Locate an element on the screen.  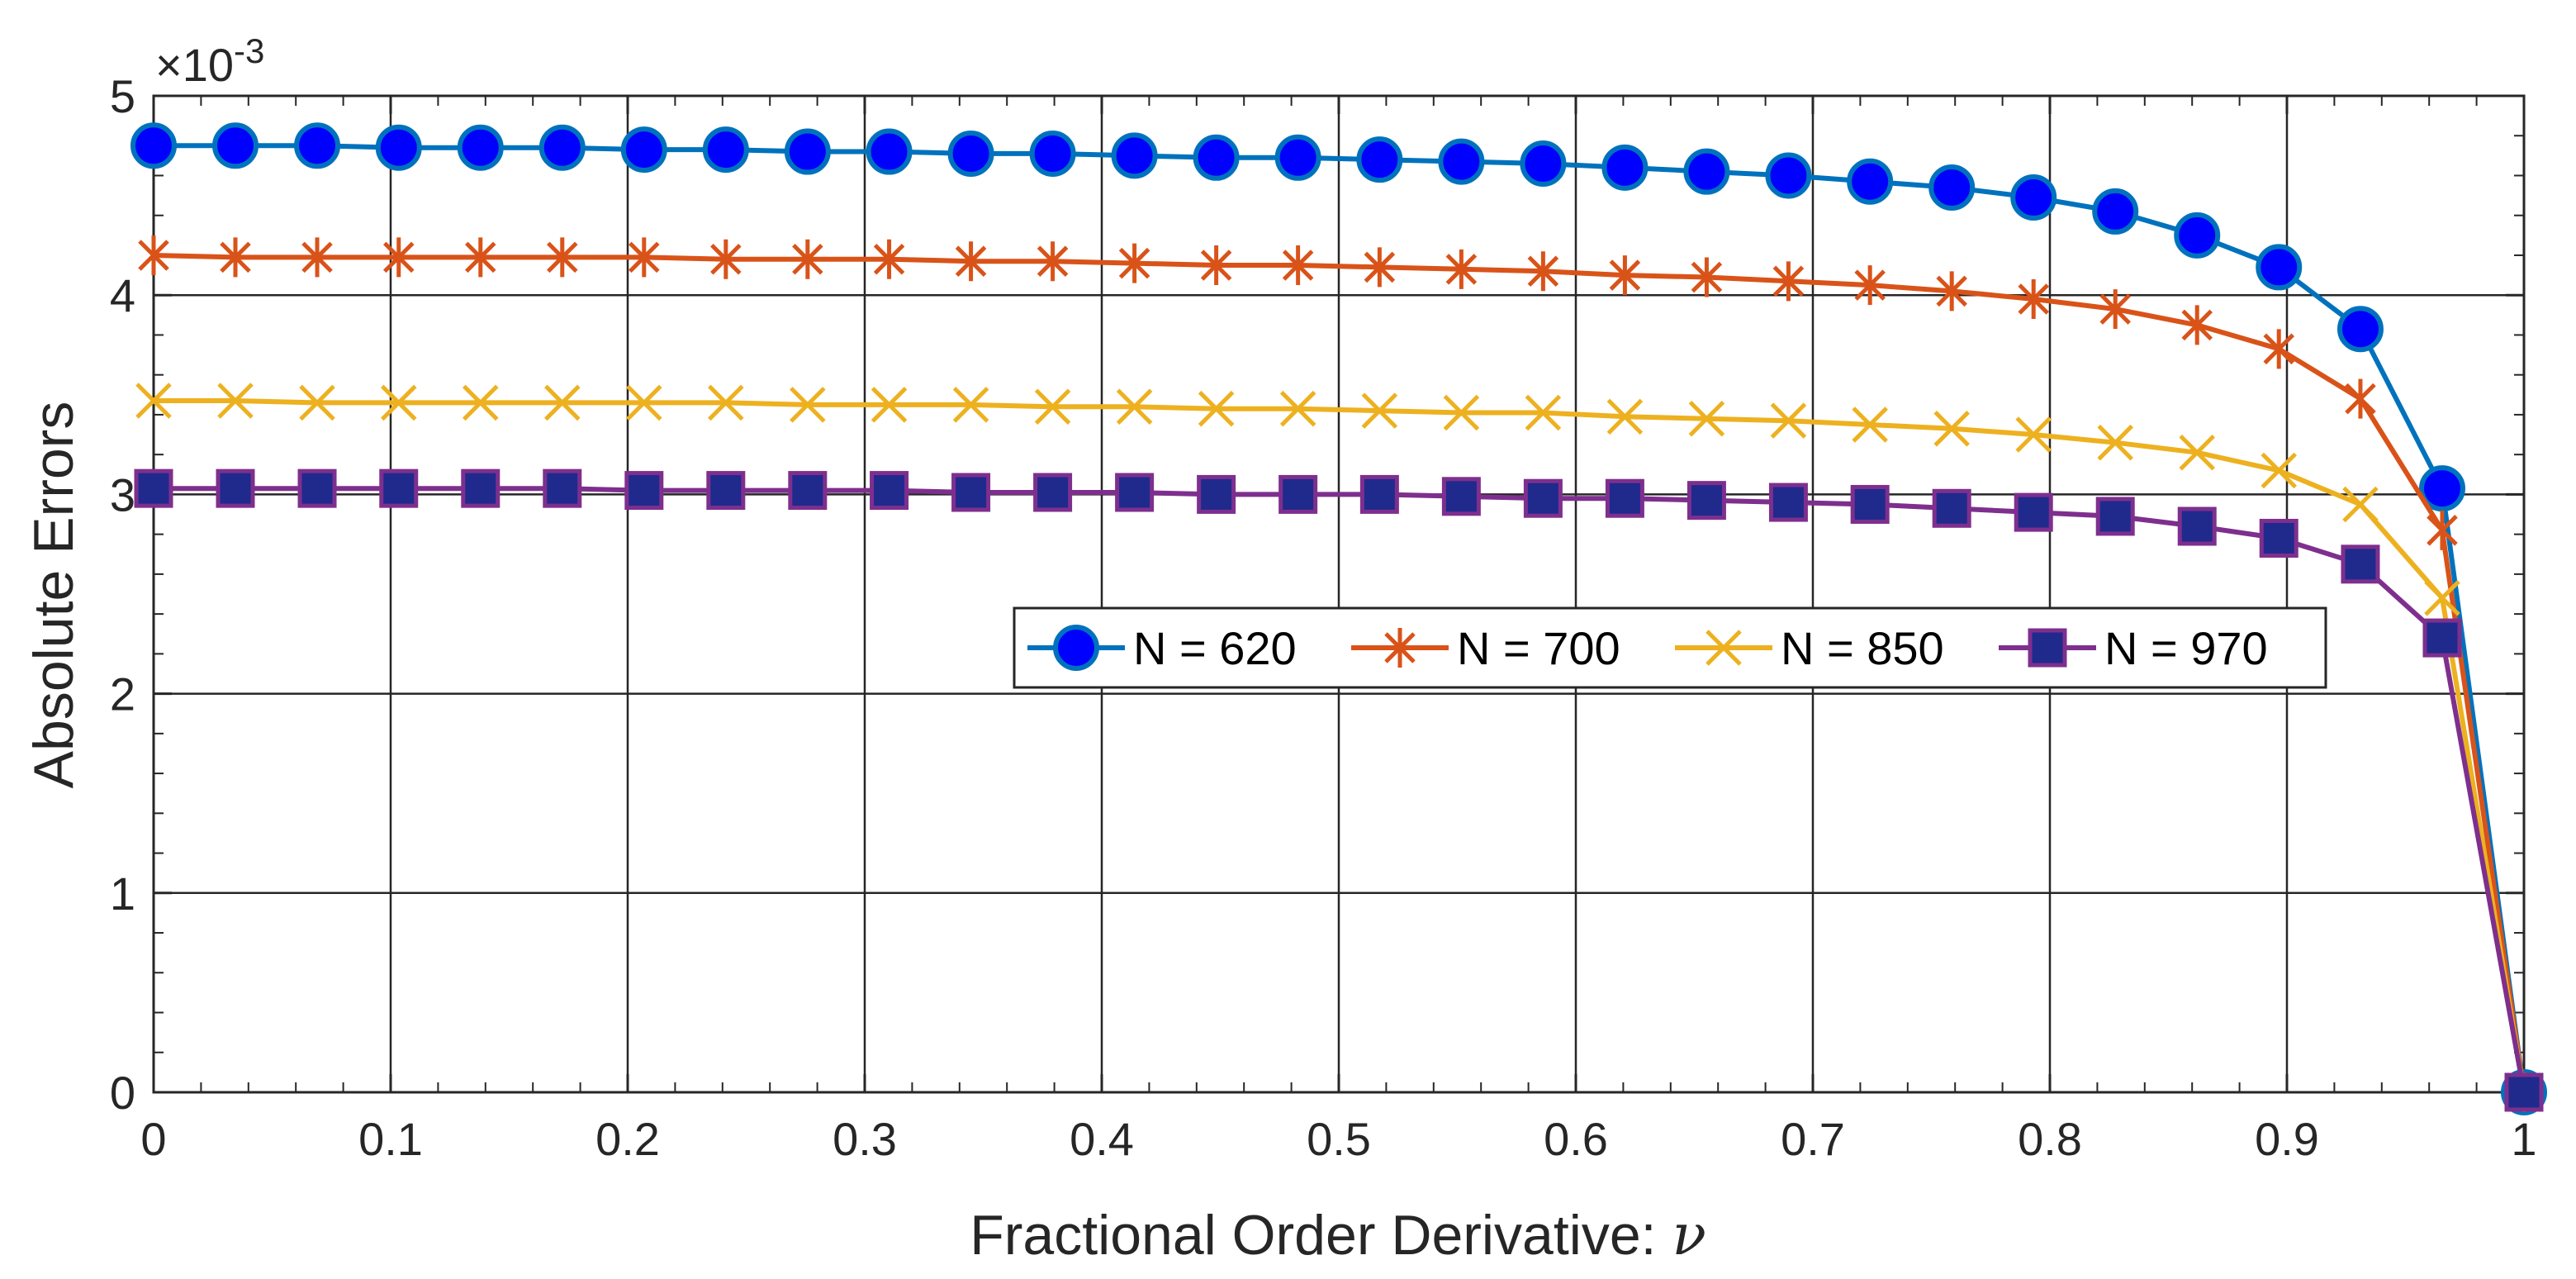
y-axis-label: Absolute Errors is located at coordinates (53, 595).